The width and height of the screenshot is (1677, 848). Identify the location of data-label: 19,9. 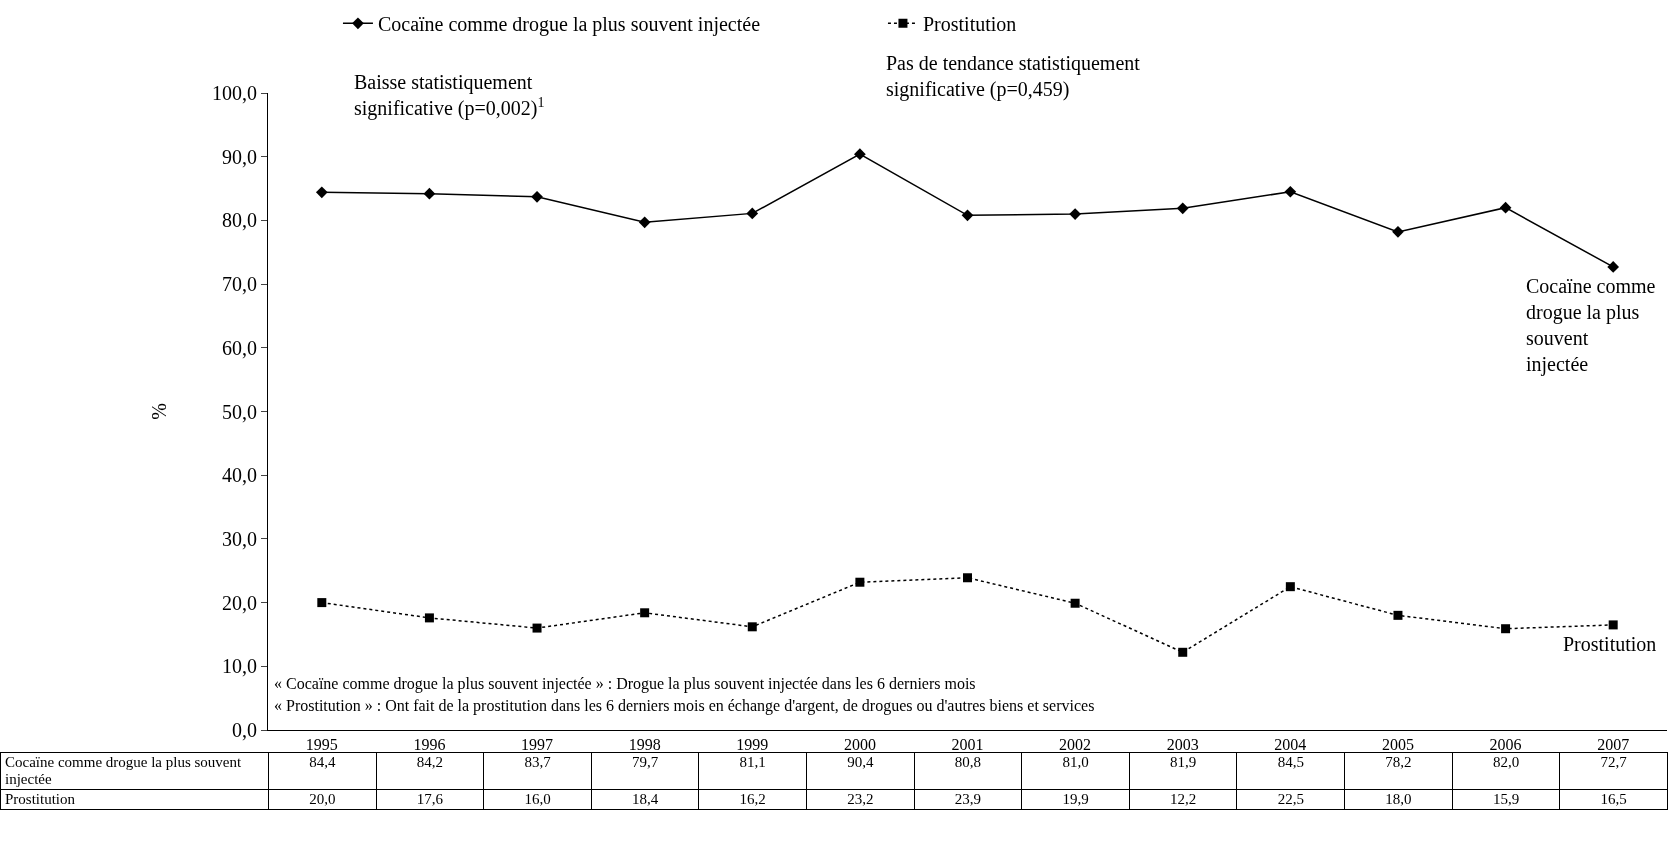
(1075, 799).